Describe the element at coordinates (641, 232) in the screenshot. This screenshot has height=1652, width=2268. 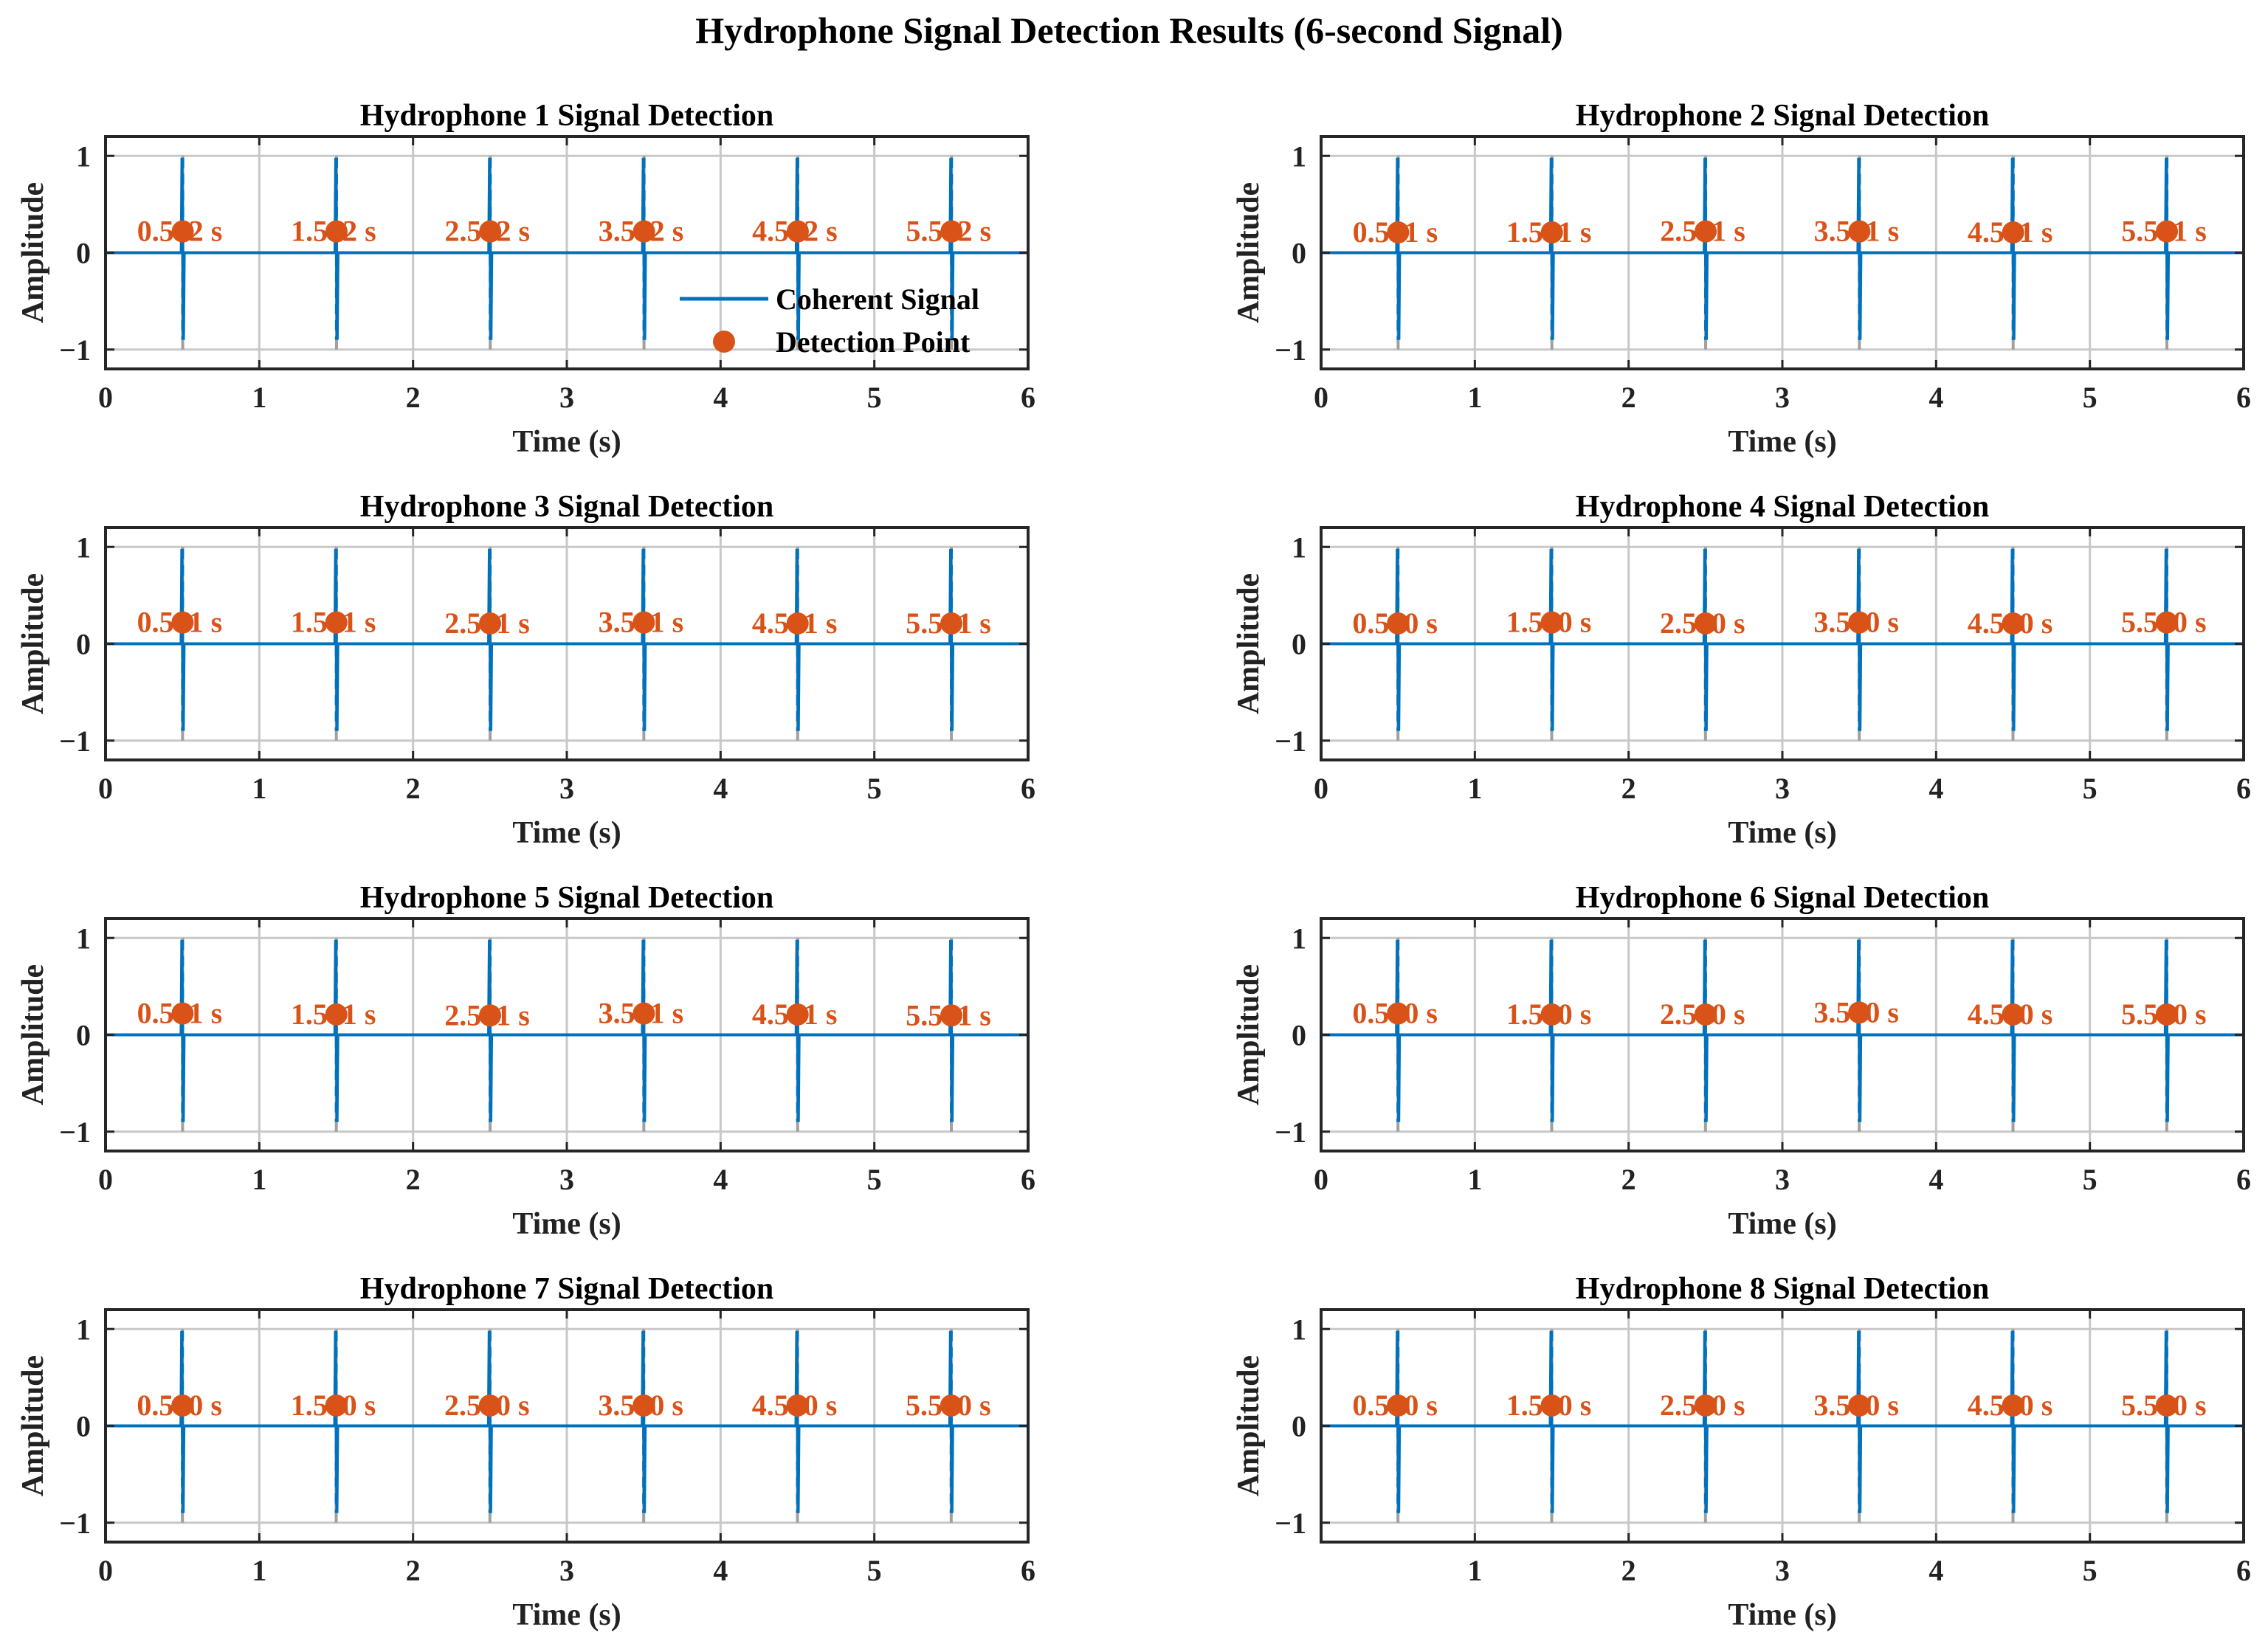
I see `detection-label: 3.502 s` at that location.